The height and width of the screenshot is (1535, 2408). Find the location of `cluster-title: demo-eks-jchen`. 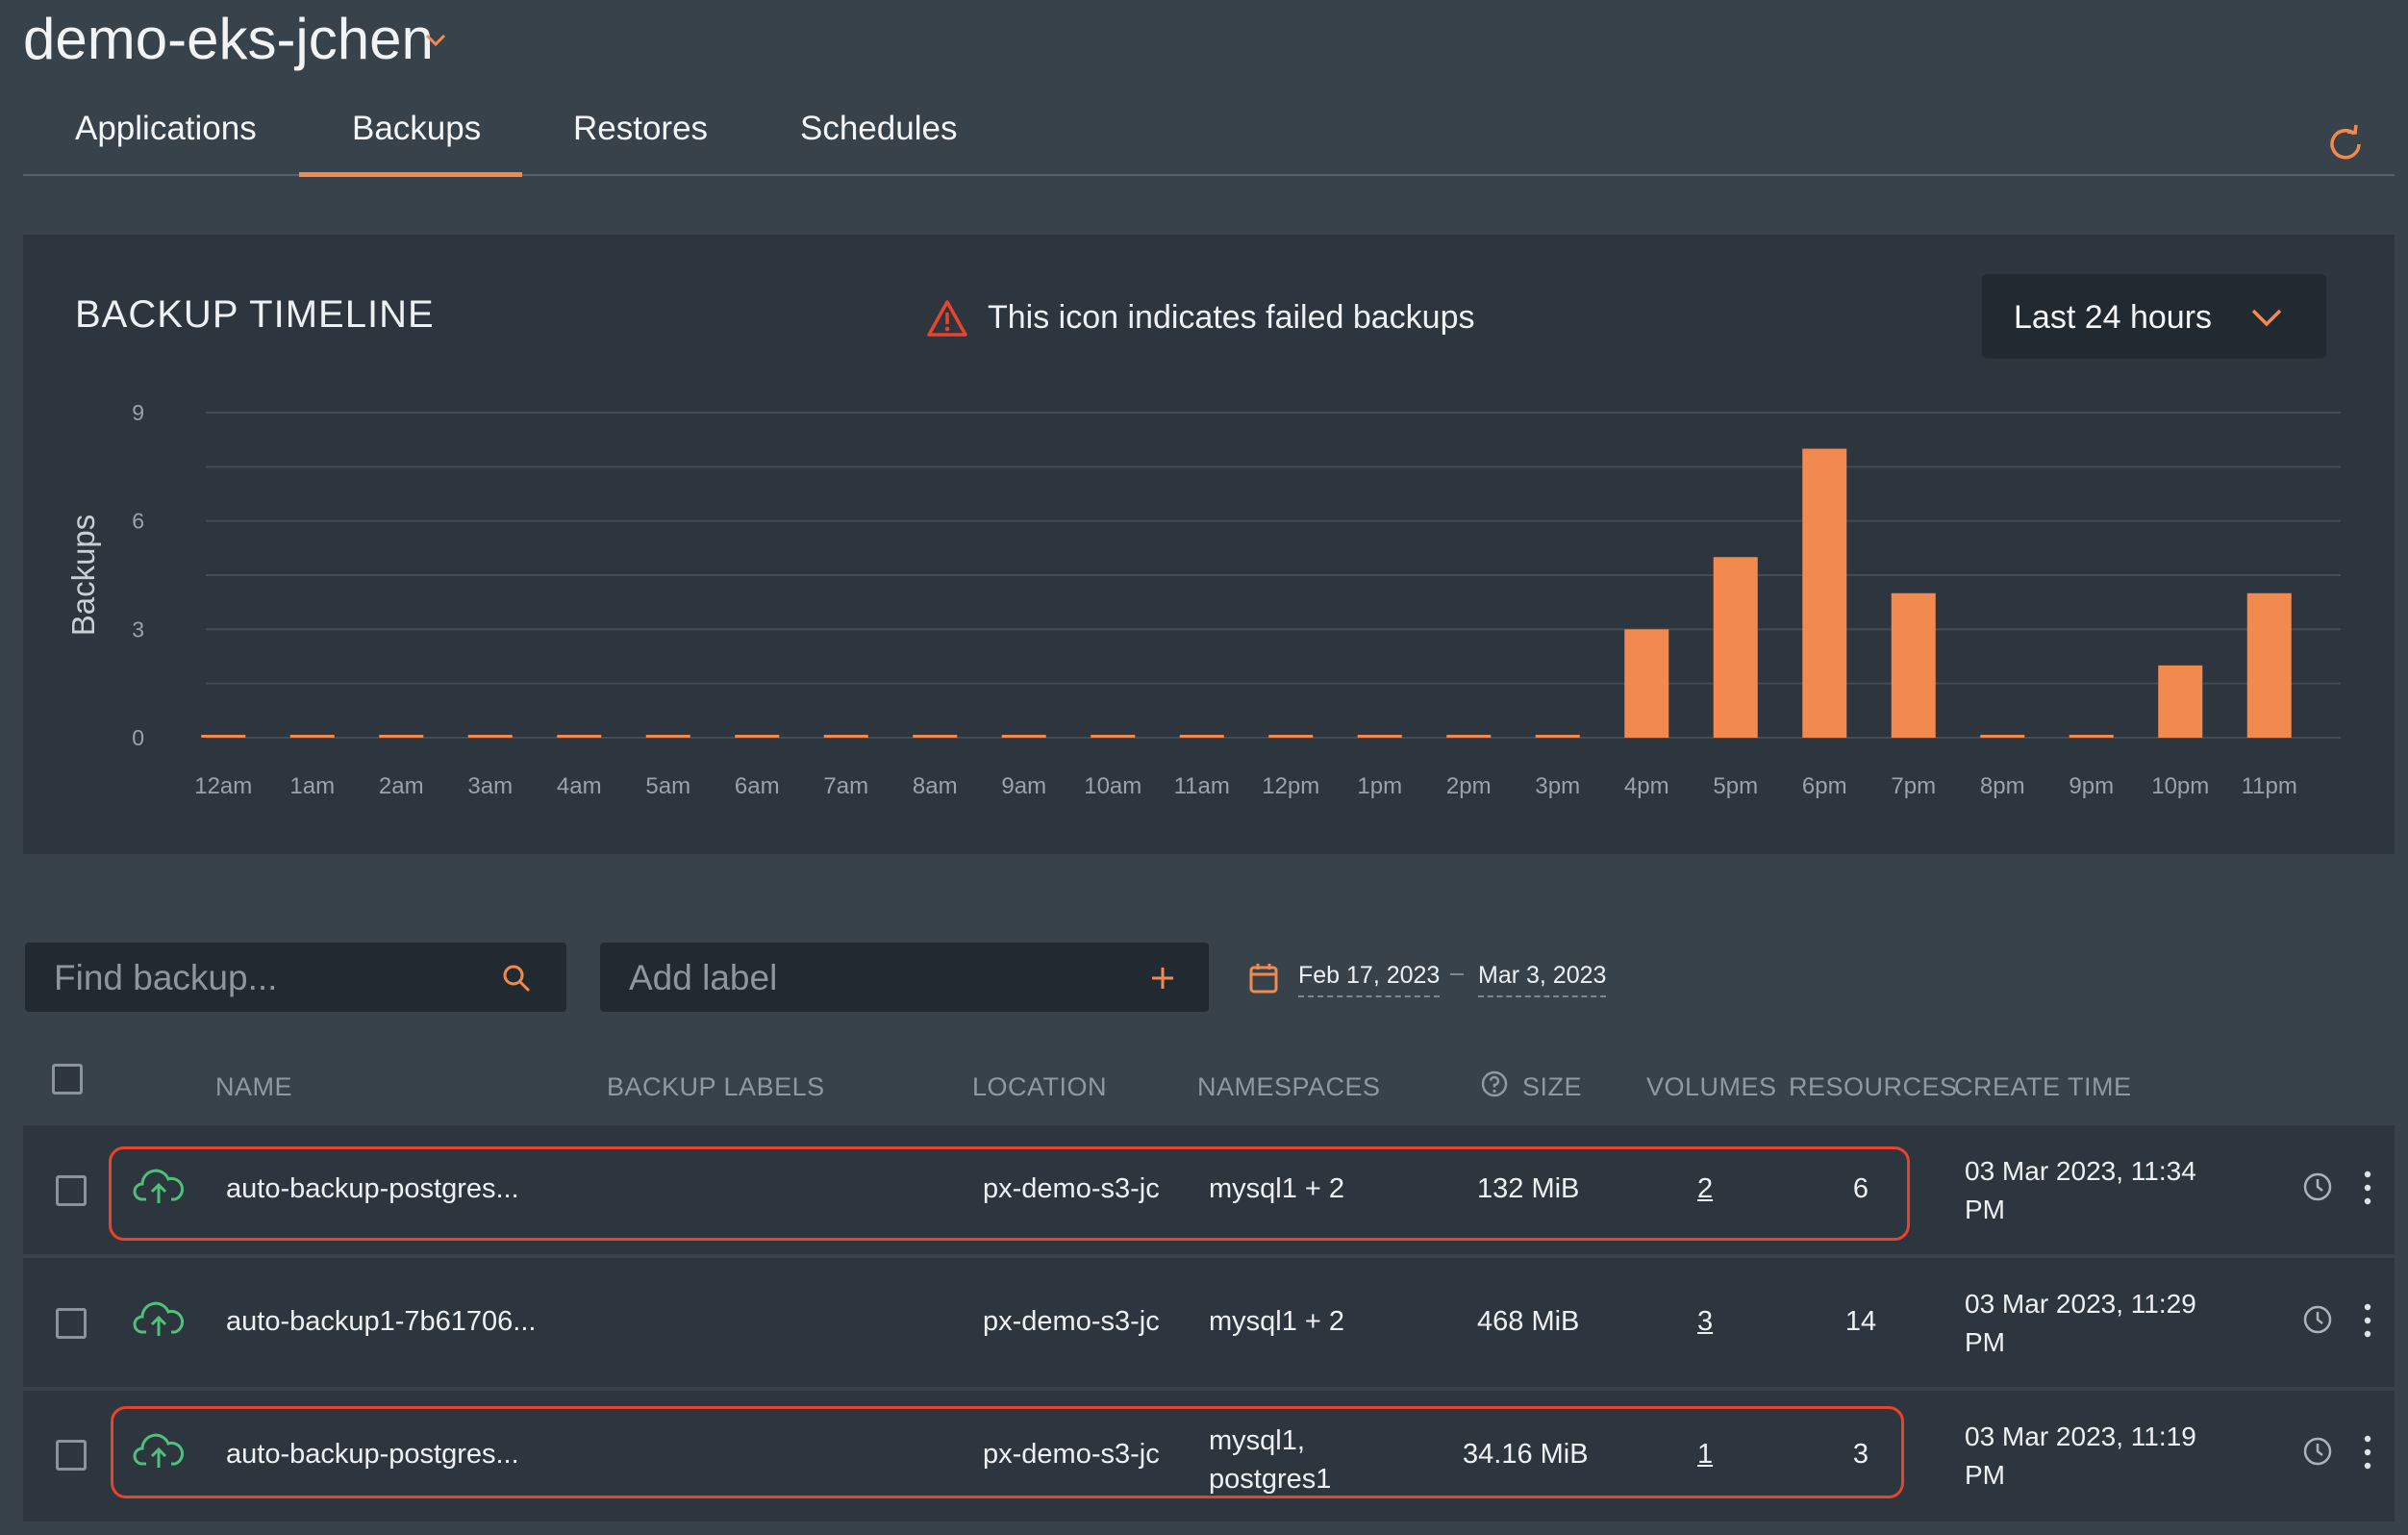

cluster-title: demo-eks-jchen is located at coordinates (228, 39).